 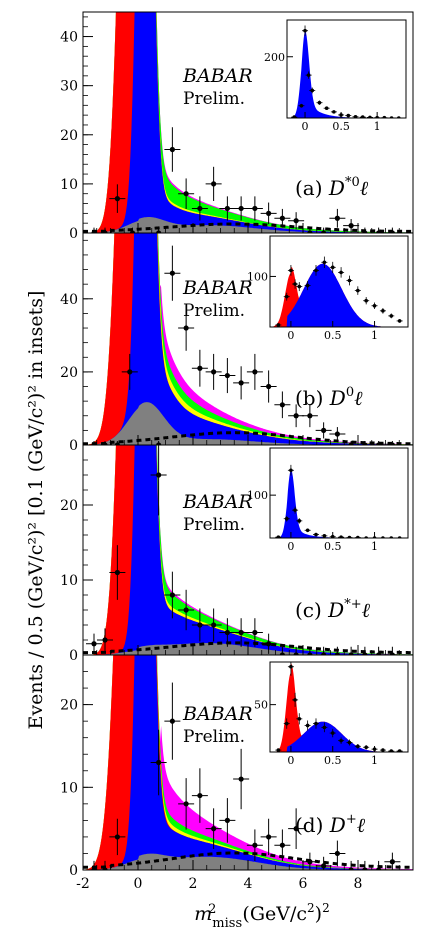 I want to click on panel-c-ytick-label-0: 0, so click(x=73, y=656).